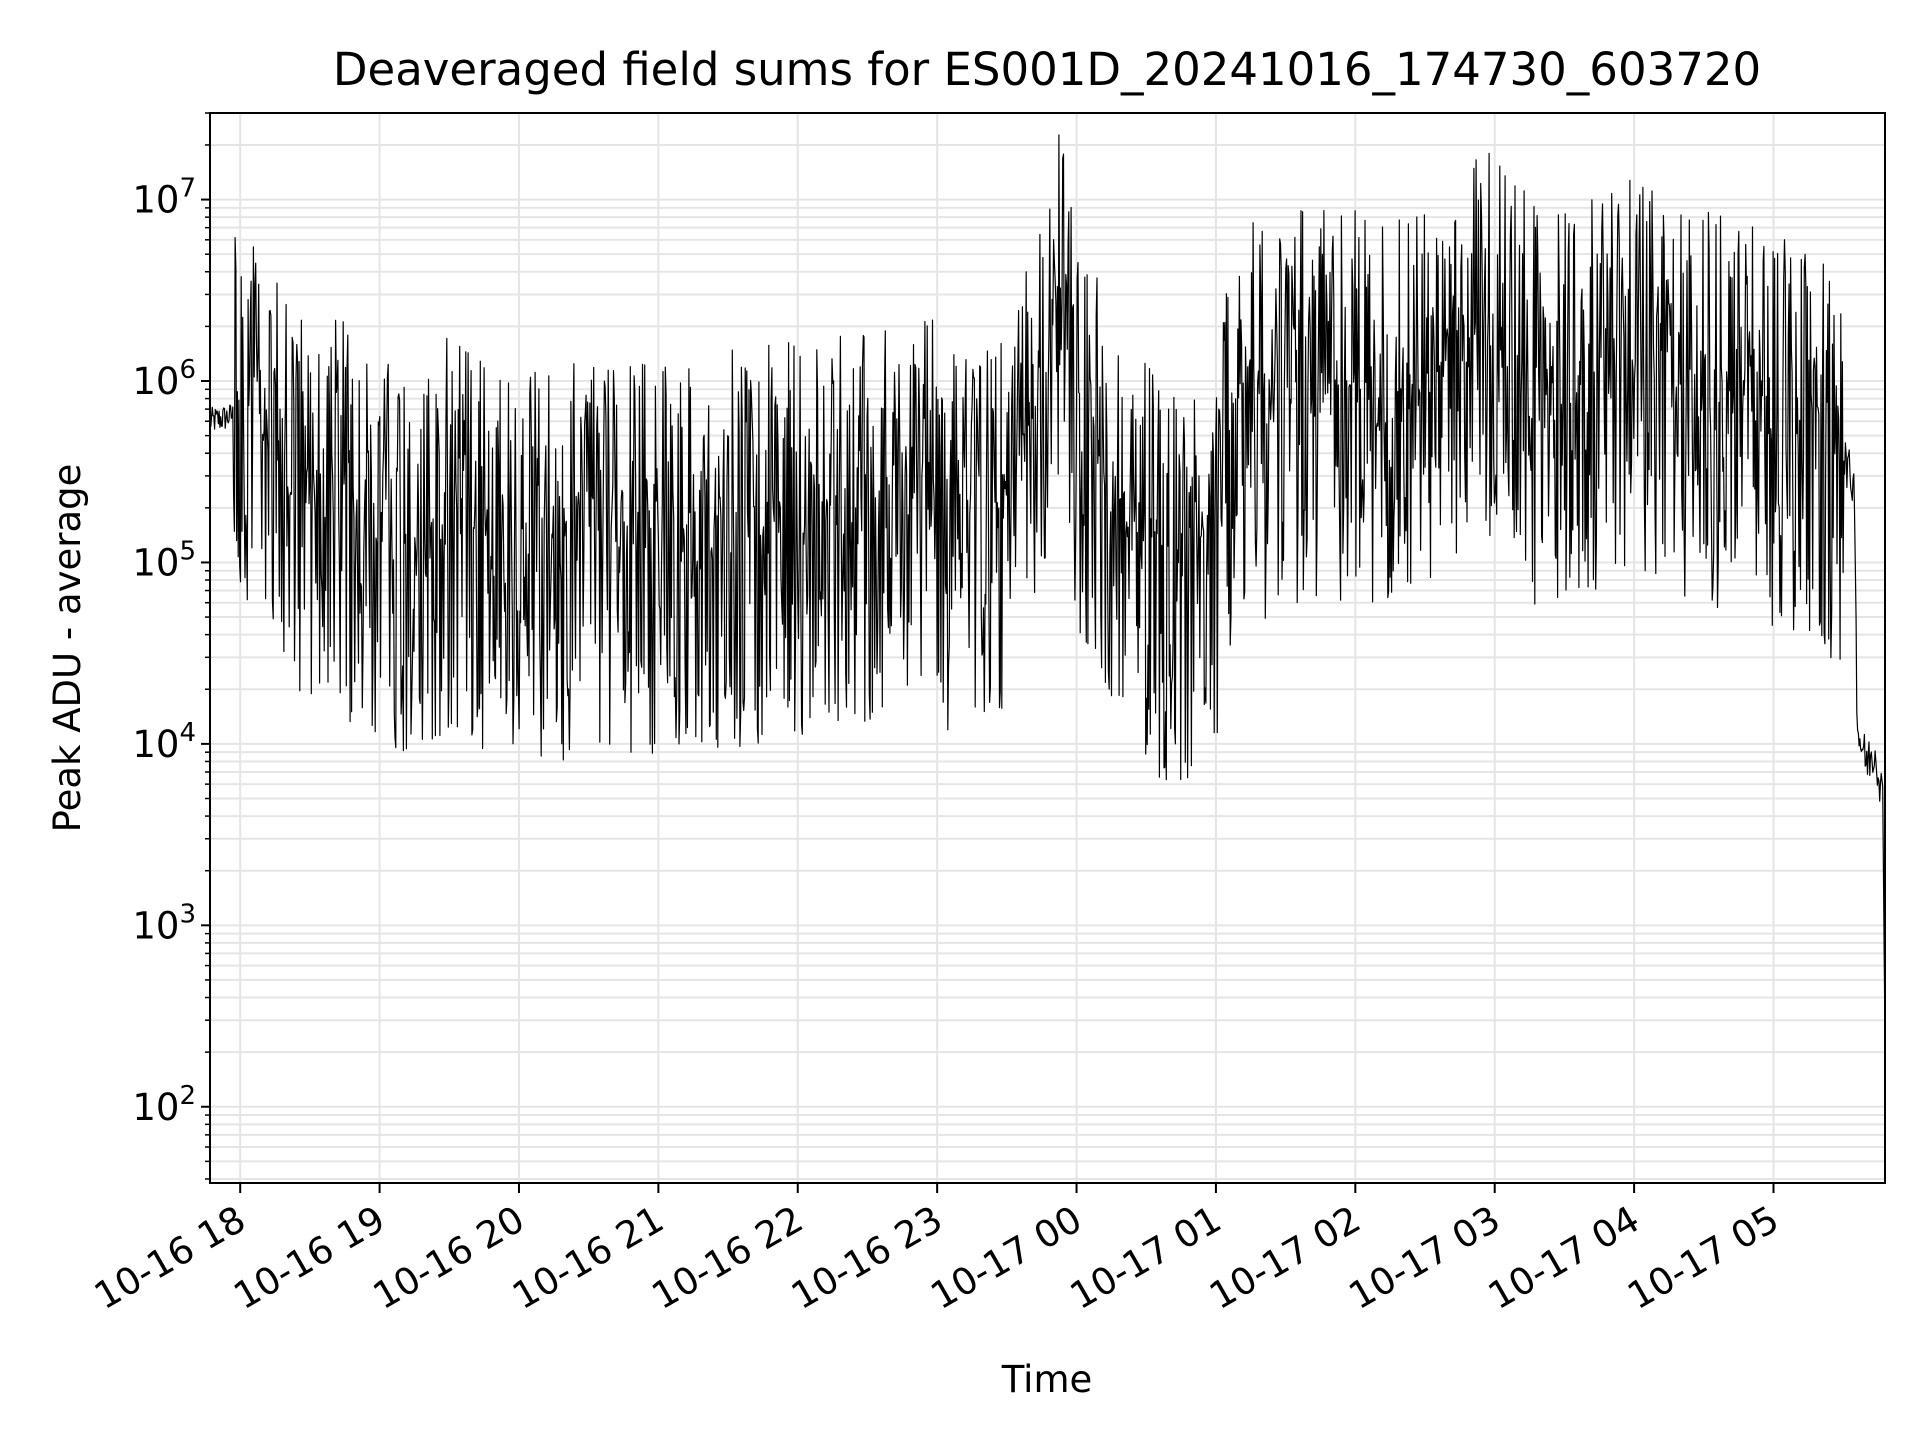  What do you see at coordinates (164, 1105) in the screenshot?
I see `y-tick-label: 102` at bounding box center [164, 1105].